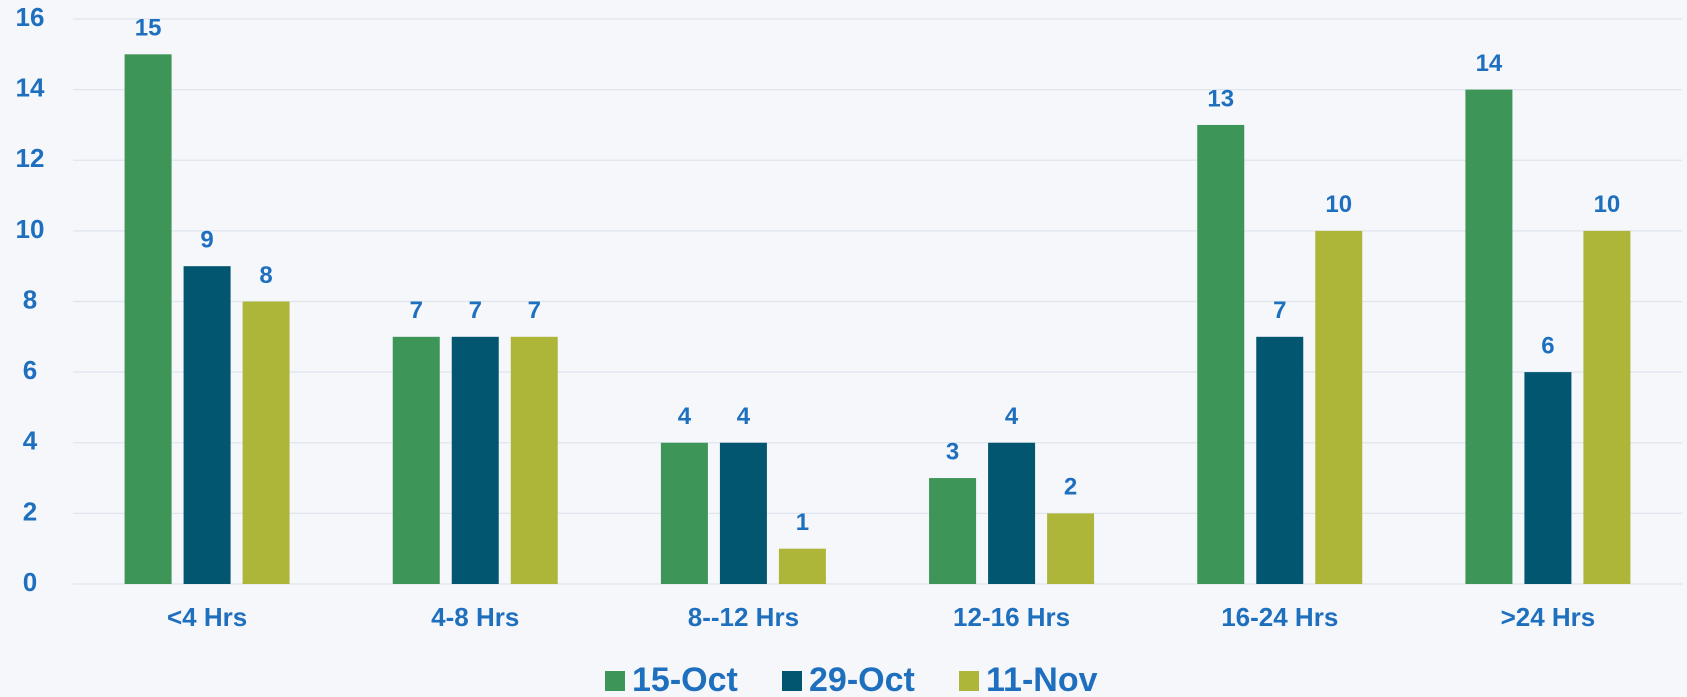 The width and height of the screenshot is (1687, 697). What do you see at coordinates (206, 240) in the screenshot?
I see `data-label: 9` at bounding box center [206, 240].